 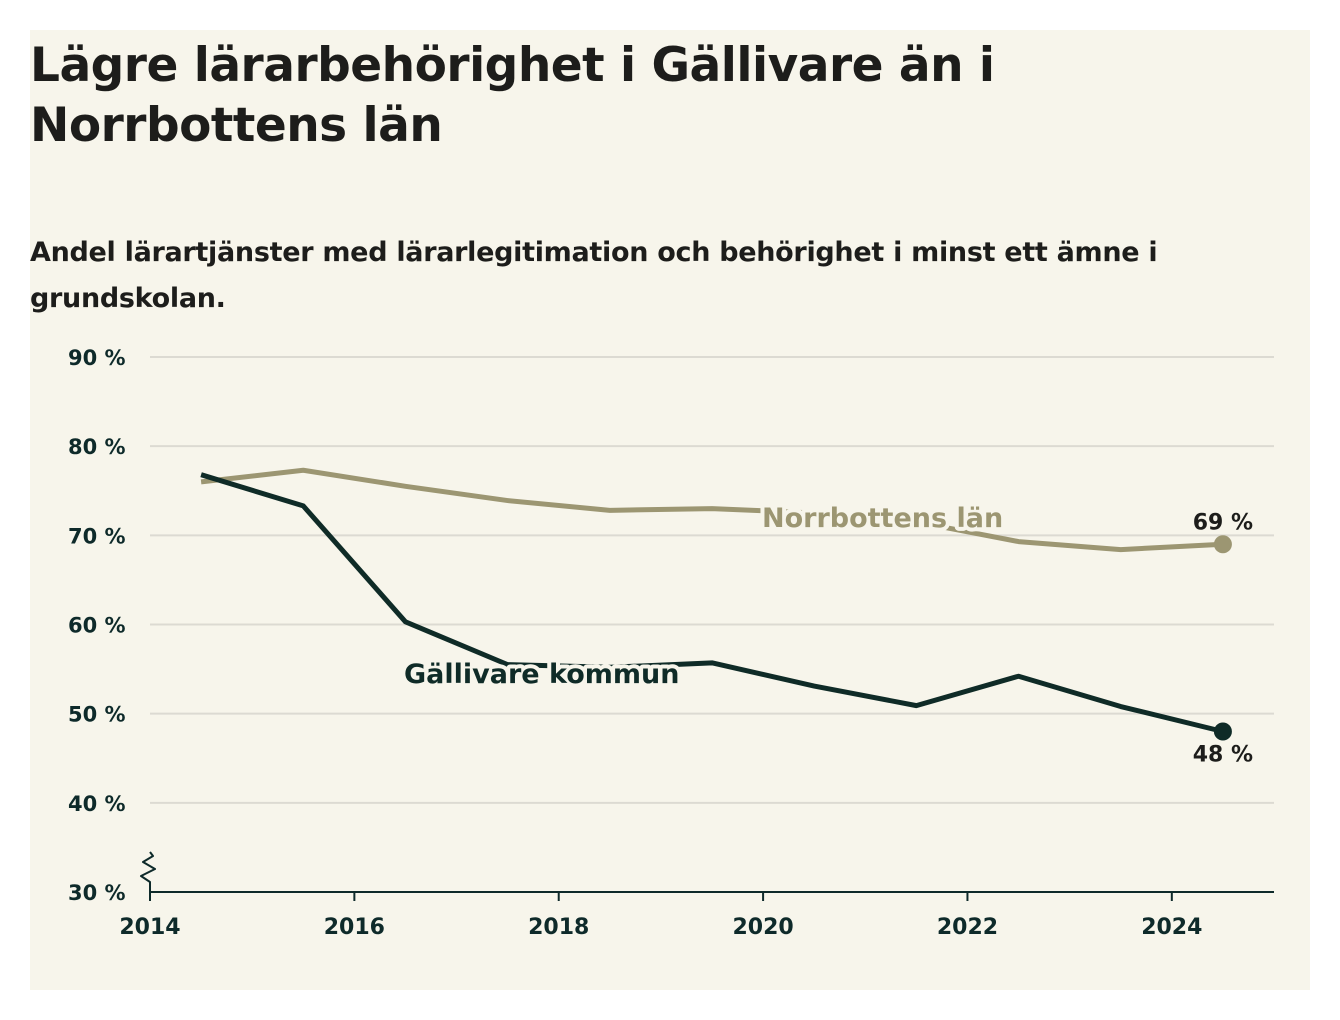 What do you see at coordinates (97, 715) in the screenshot?
I see `y-tick-label: 50 %` at bounding box center [97, 715].